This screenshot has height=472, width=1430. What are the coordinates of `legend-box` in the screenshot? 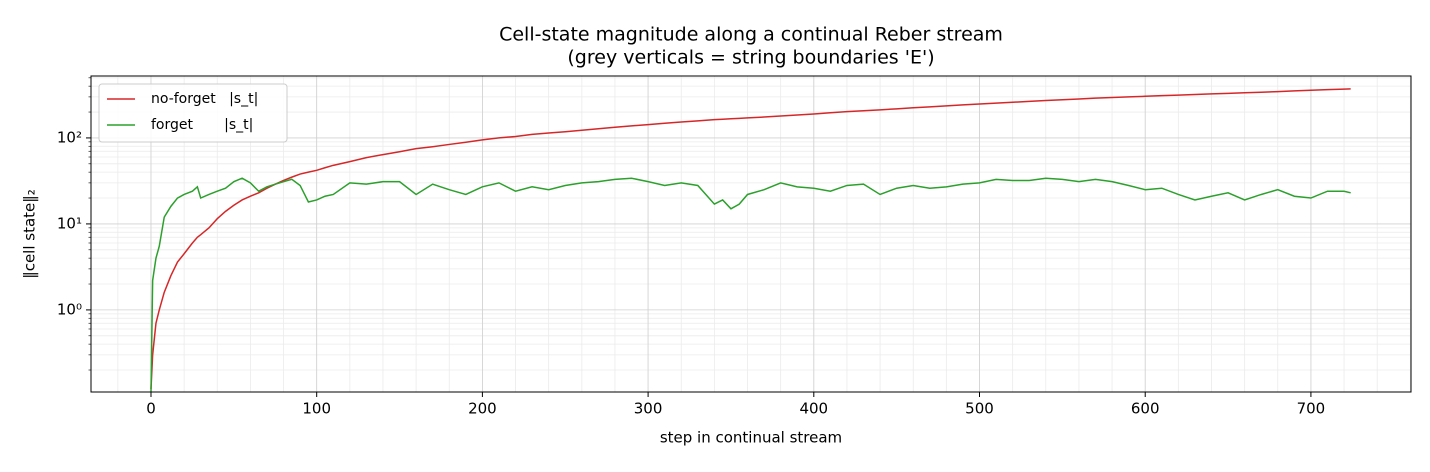 It's located at (193, 113).